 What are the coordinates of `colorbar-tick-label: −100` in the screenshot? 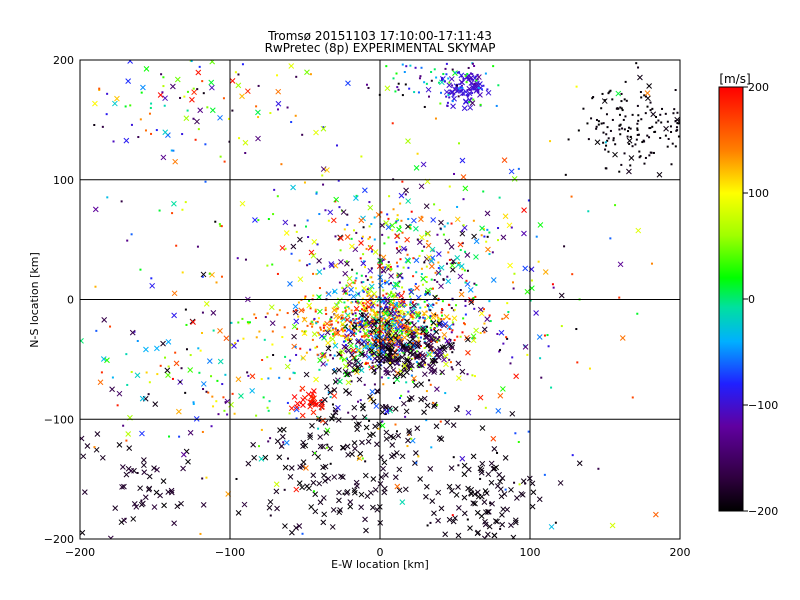 It's located at (763, 405).